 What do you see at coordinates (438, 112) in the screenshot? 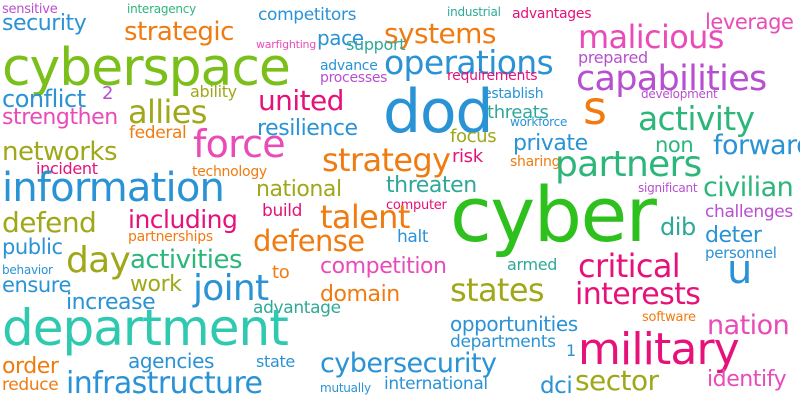
I see `word: dod` at bounding box center [438, 112].